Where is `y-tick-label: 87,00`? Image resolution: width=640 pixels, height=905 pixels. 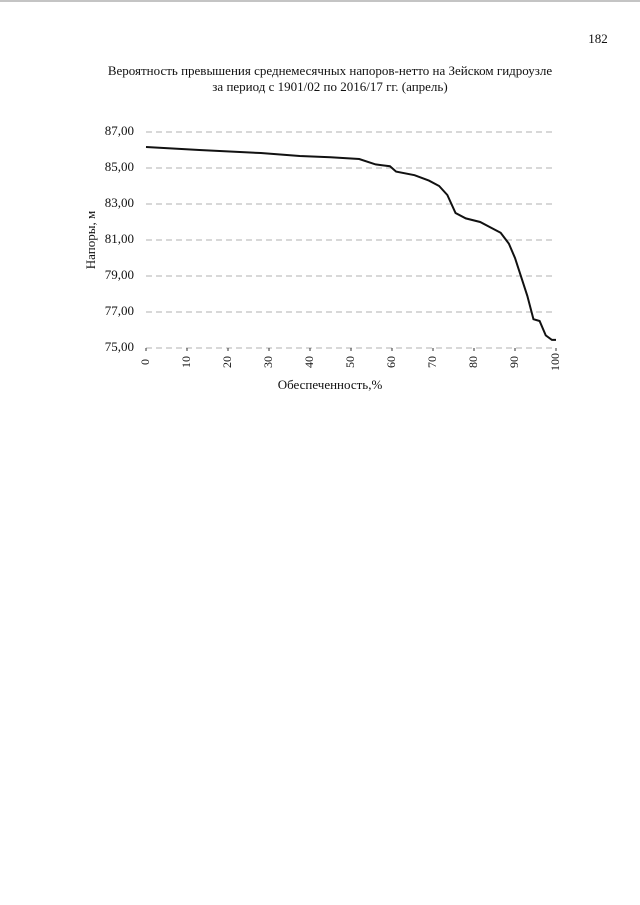 y-tick-label: 87,00 is located at coordinates (119, 130).